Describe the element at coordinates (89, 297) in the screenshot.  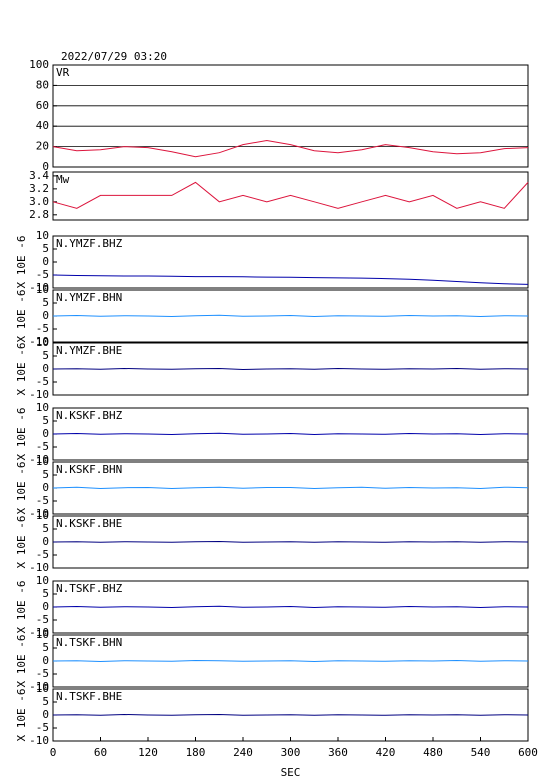
I see `legend-label: N.YMZF.BHN` at that location.